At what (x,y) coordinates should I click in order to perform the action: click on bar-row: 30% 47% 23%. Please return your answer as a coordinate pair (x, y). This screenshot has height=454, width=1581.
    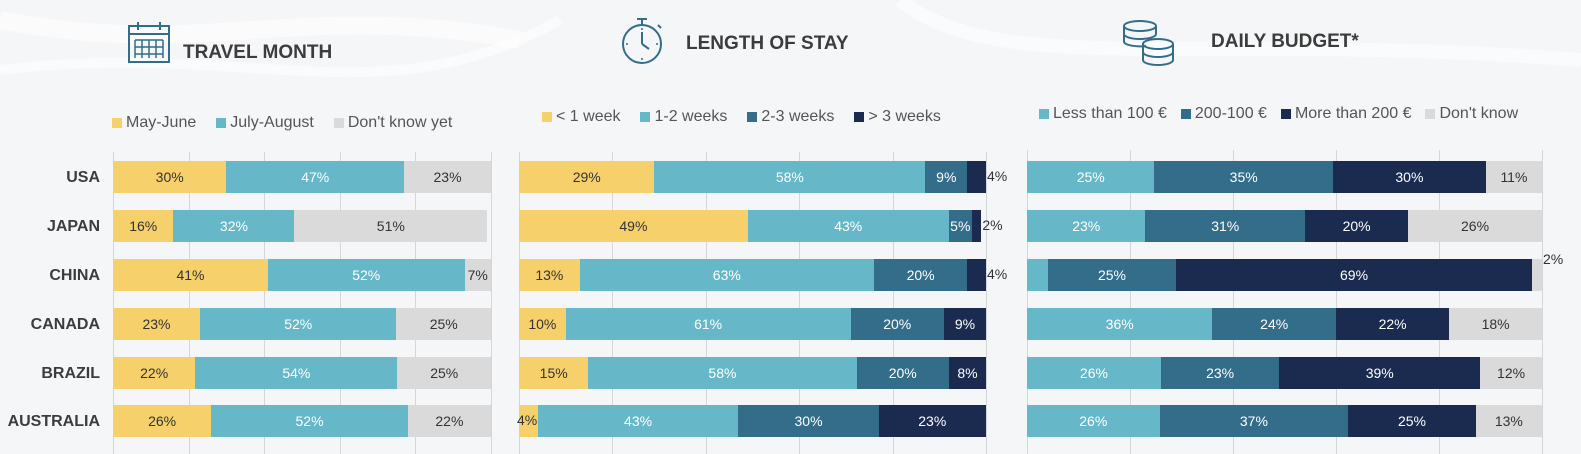
    Looking at the image, I should click on (302, 177).